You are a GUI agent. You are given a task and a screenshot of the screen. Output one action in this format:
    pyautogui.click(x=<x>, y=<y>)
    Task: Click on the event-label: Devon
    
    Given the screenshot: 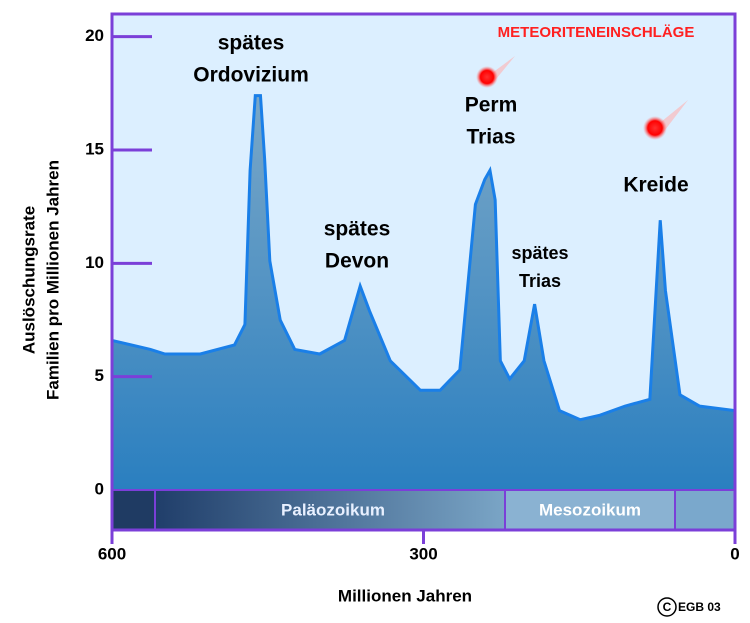 What is the action you would take?
    pyautogui.click(x=357, y=261)
    